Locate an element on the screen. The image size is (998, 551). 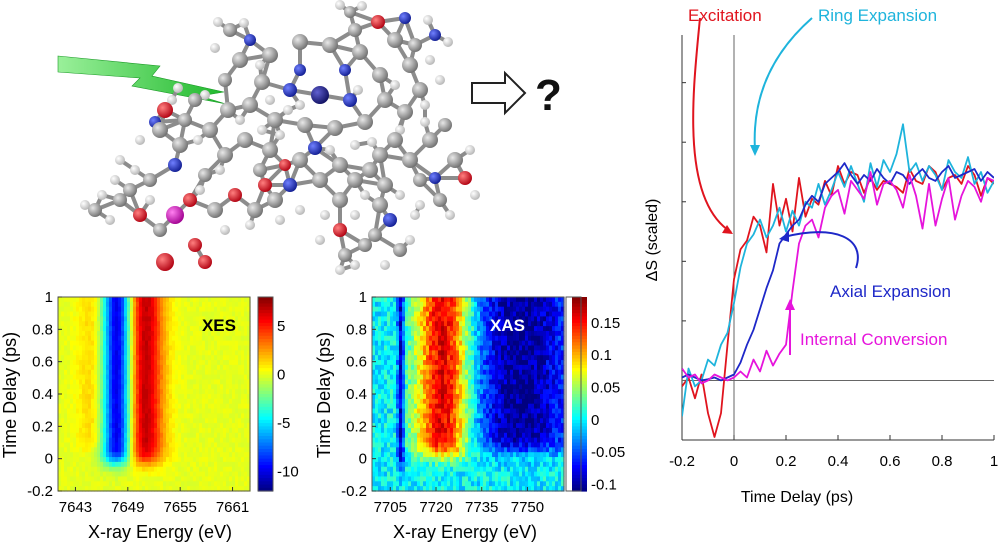
question-mark: ? is located at coordinates (548, 95).